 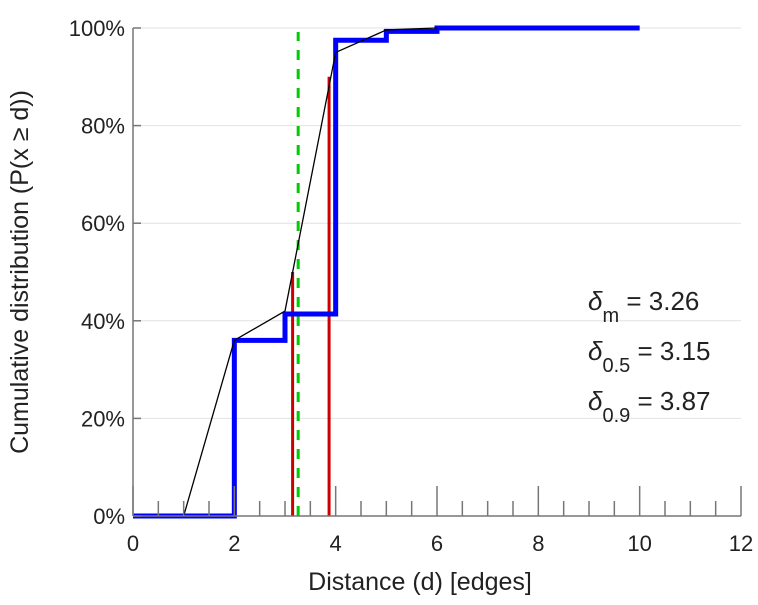 I want to click on y-axis-label: Cumulative distribution (P(x ≥ d)), so click(x=20, y=272).